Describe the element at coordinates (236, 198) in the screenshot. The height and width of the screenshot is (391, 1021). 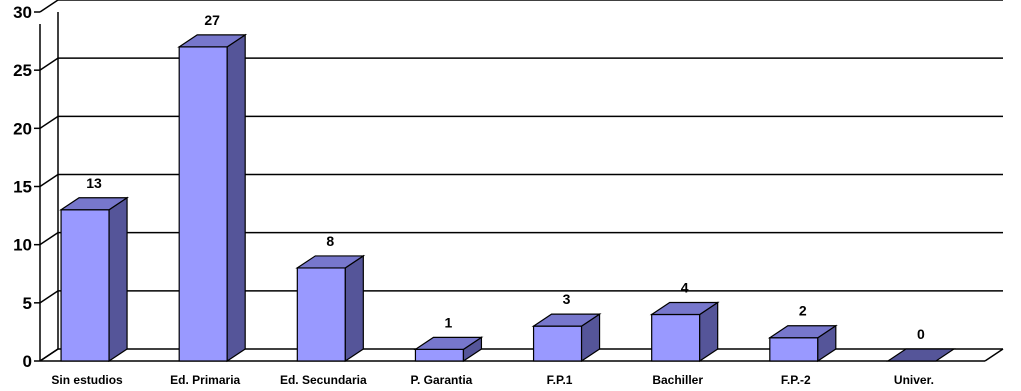
I see `bar-side-ed-primaria` at that location.